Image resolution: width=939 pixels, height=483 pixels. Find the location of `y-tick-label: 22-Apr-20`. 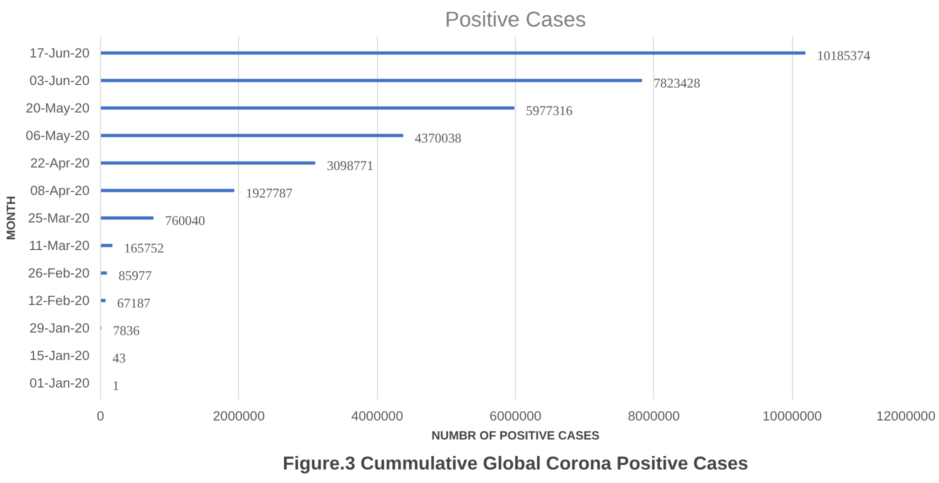

y-tick-label: 22-Apr-20 is located at coordinates (60, 163).